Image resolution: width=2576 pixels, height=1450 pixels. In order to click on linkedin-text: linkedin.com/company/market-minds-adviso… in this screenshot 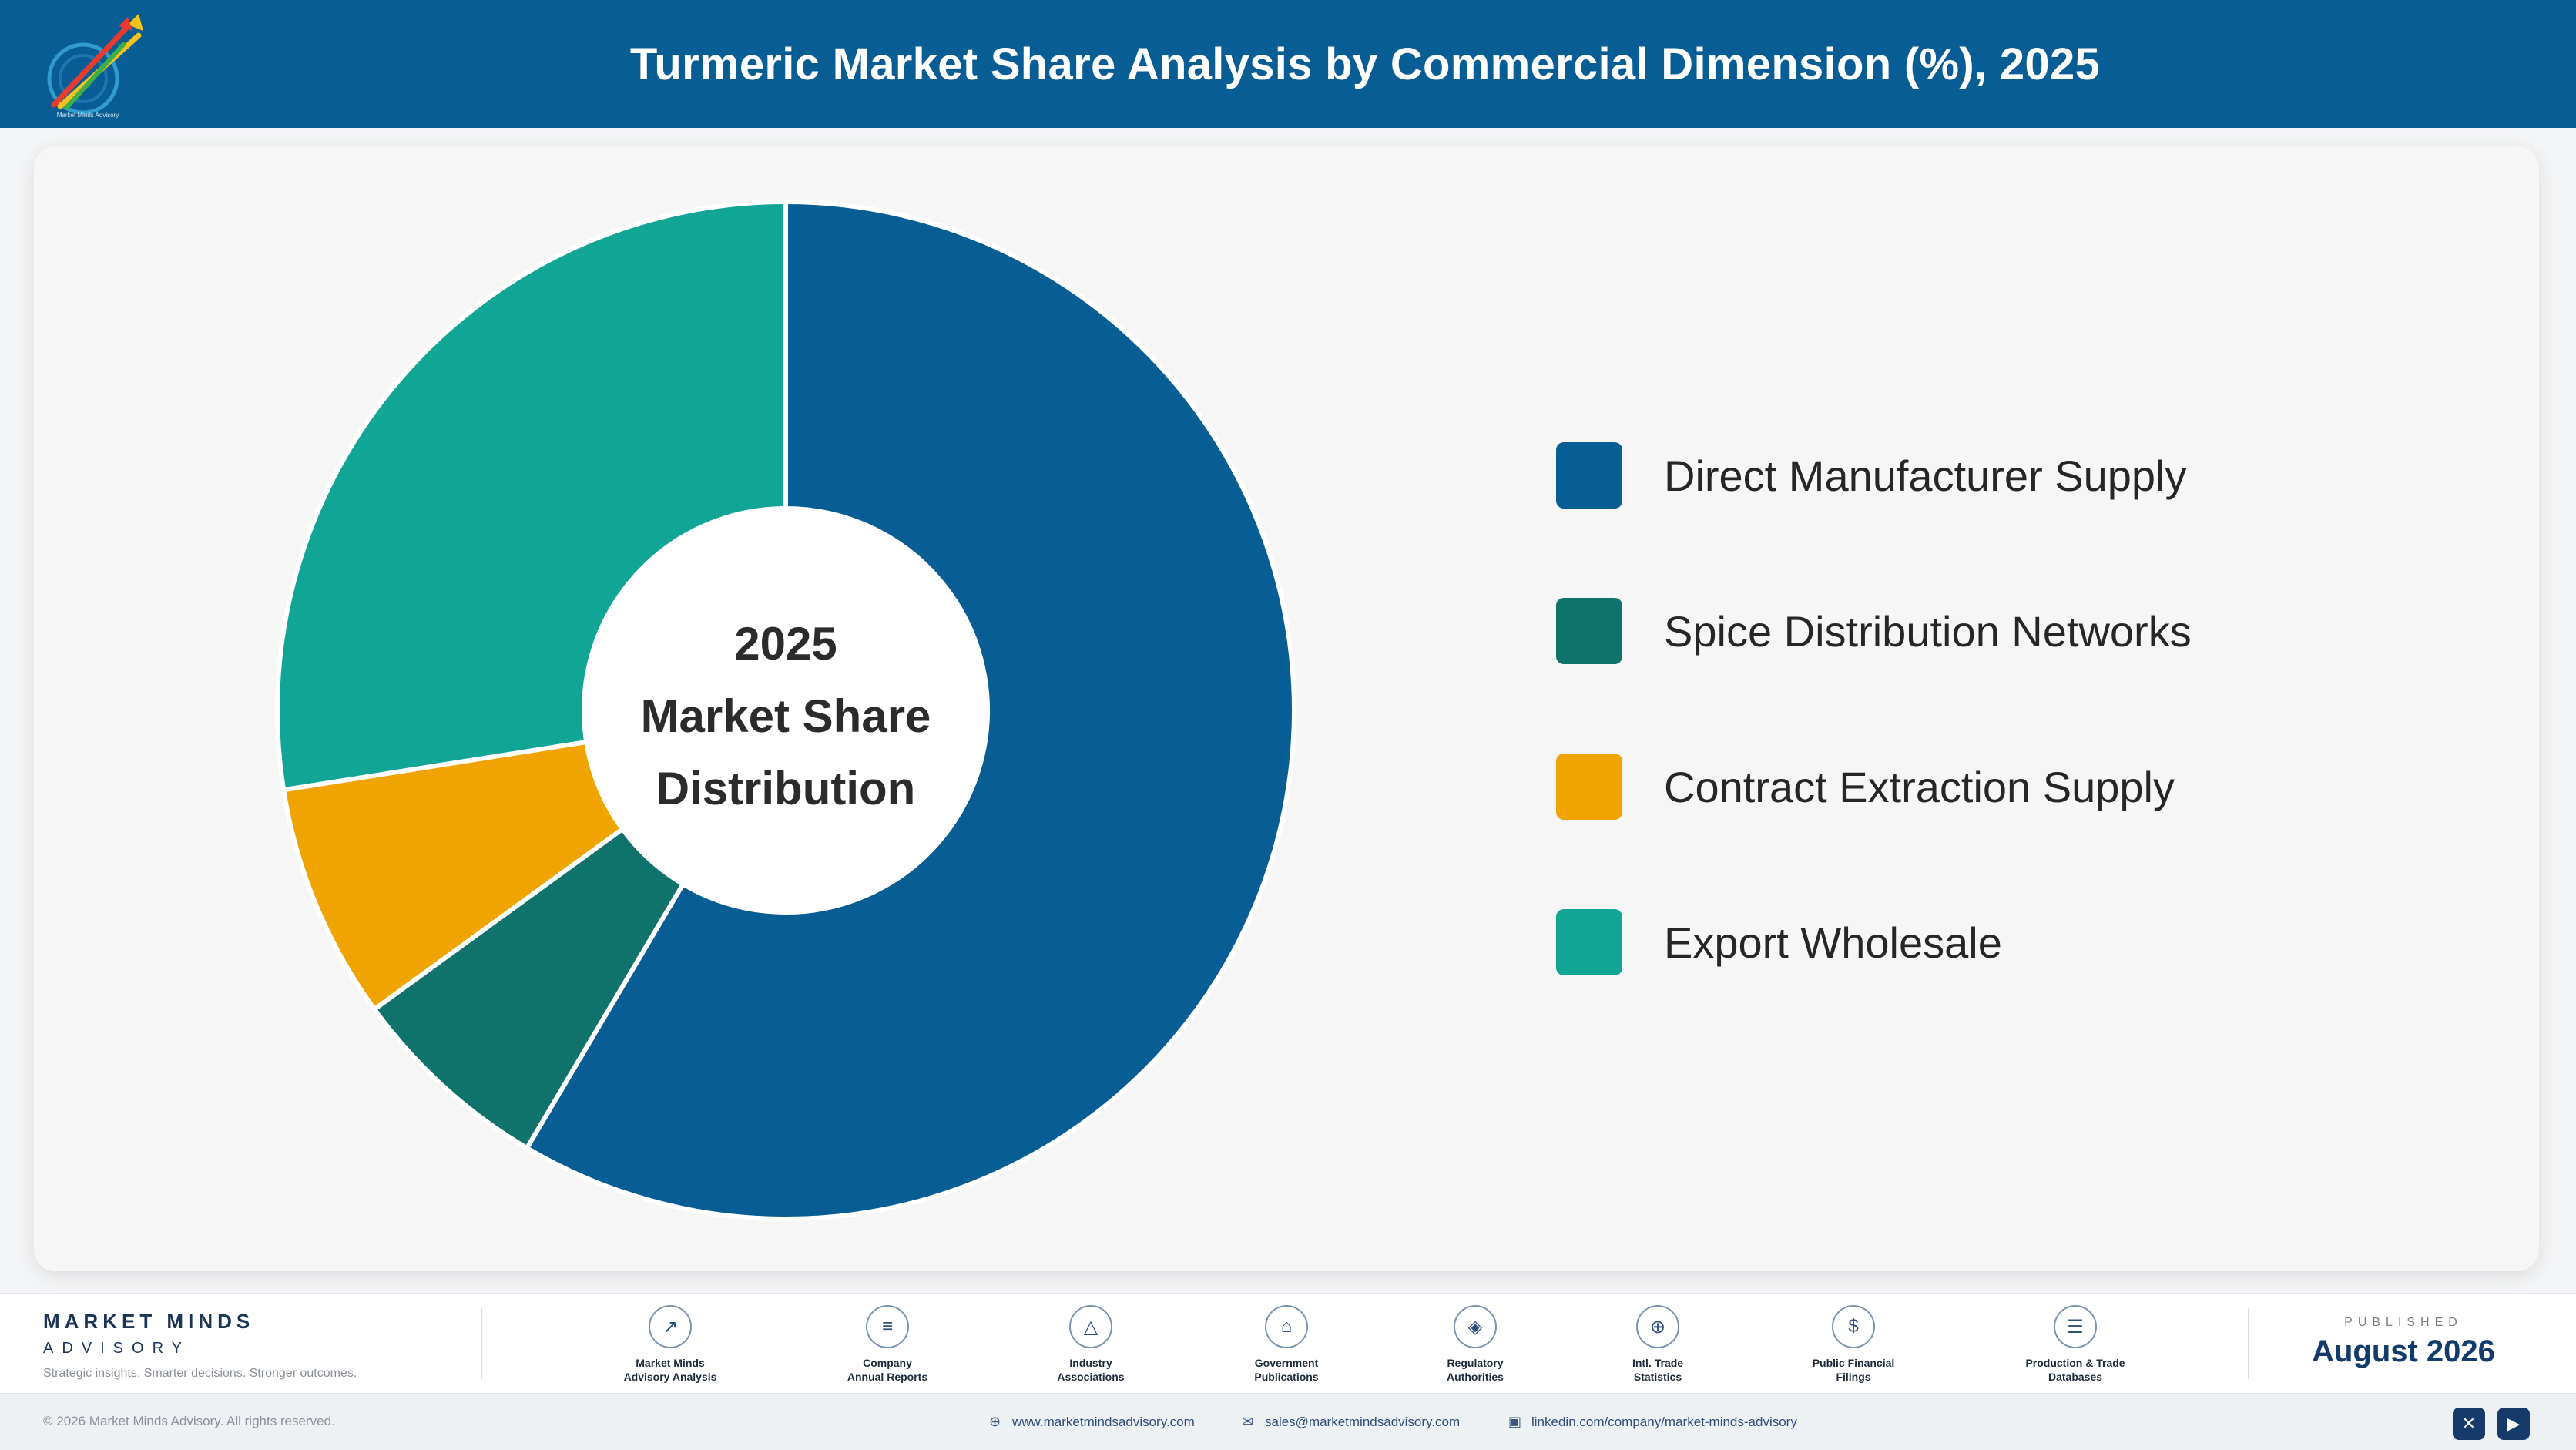, I will do `click(1664, 1422)`.